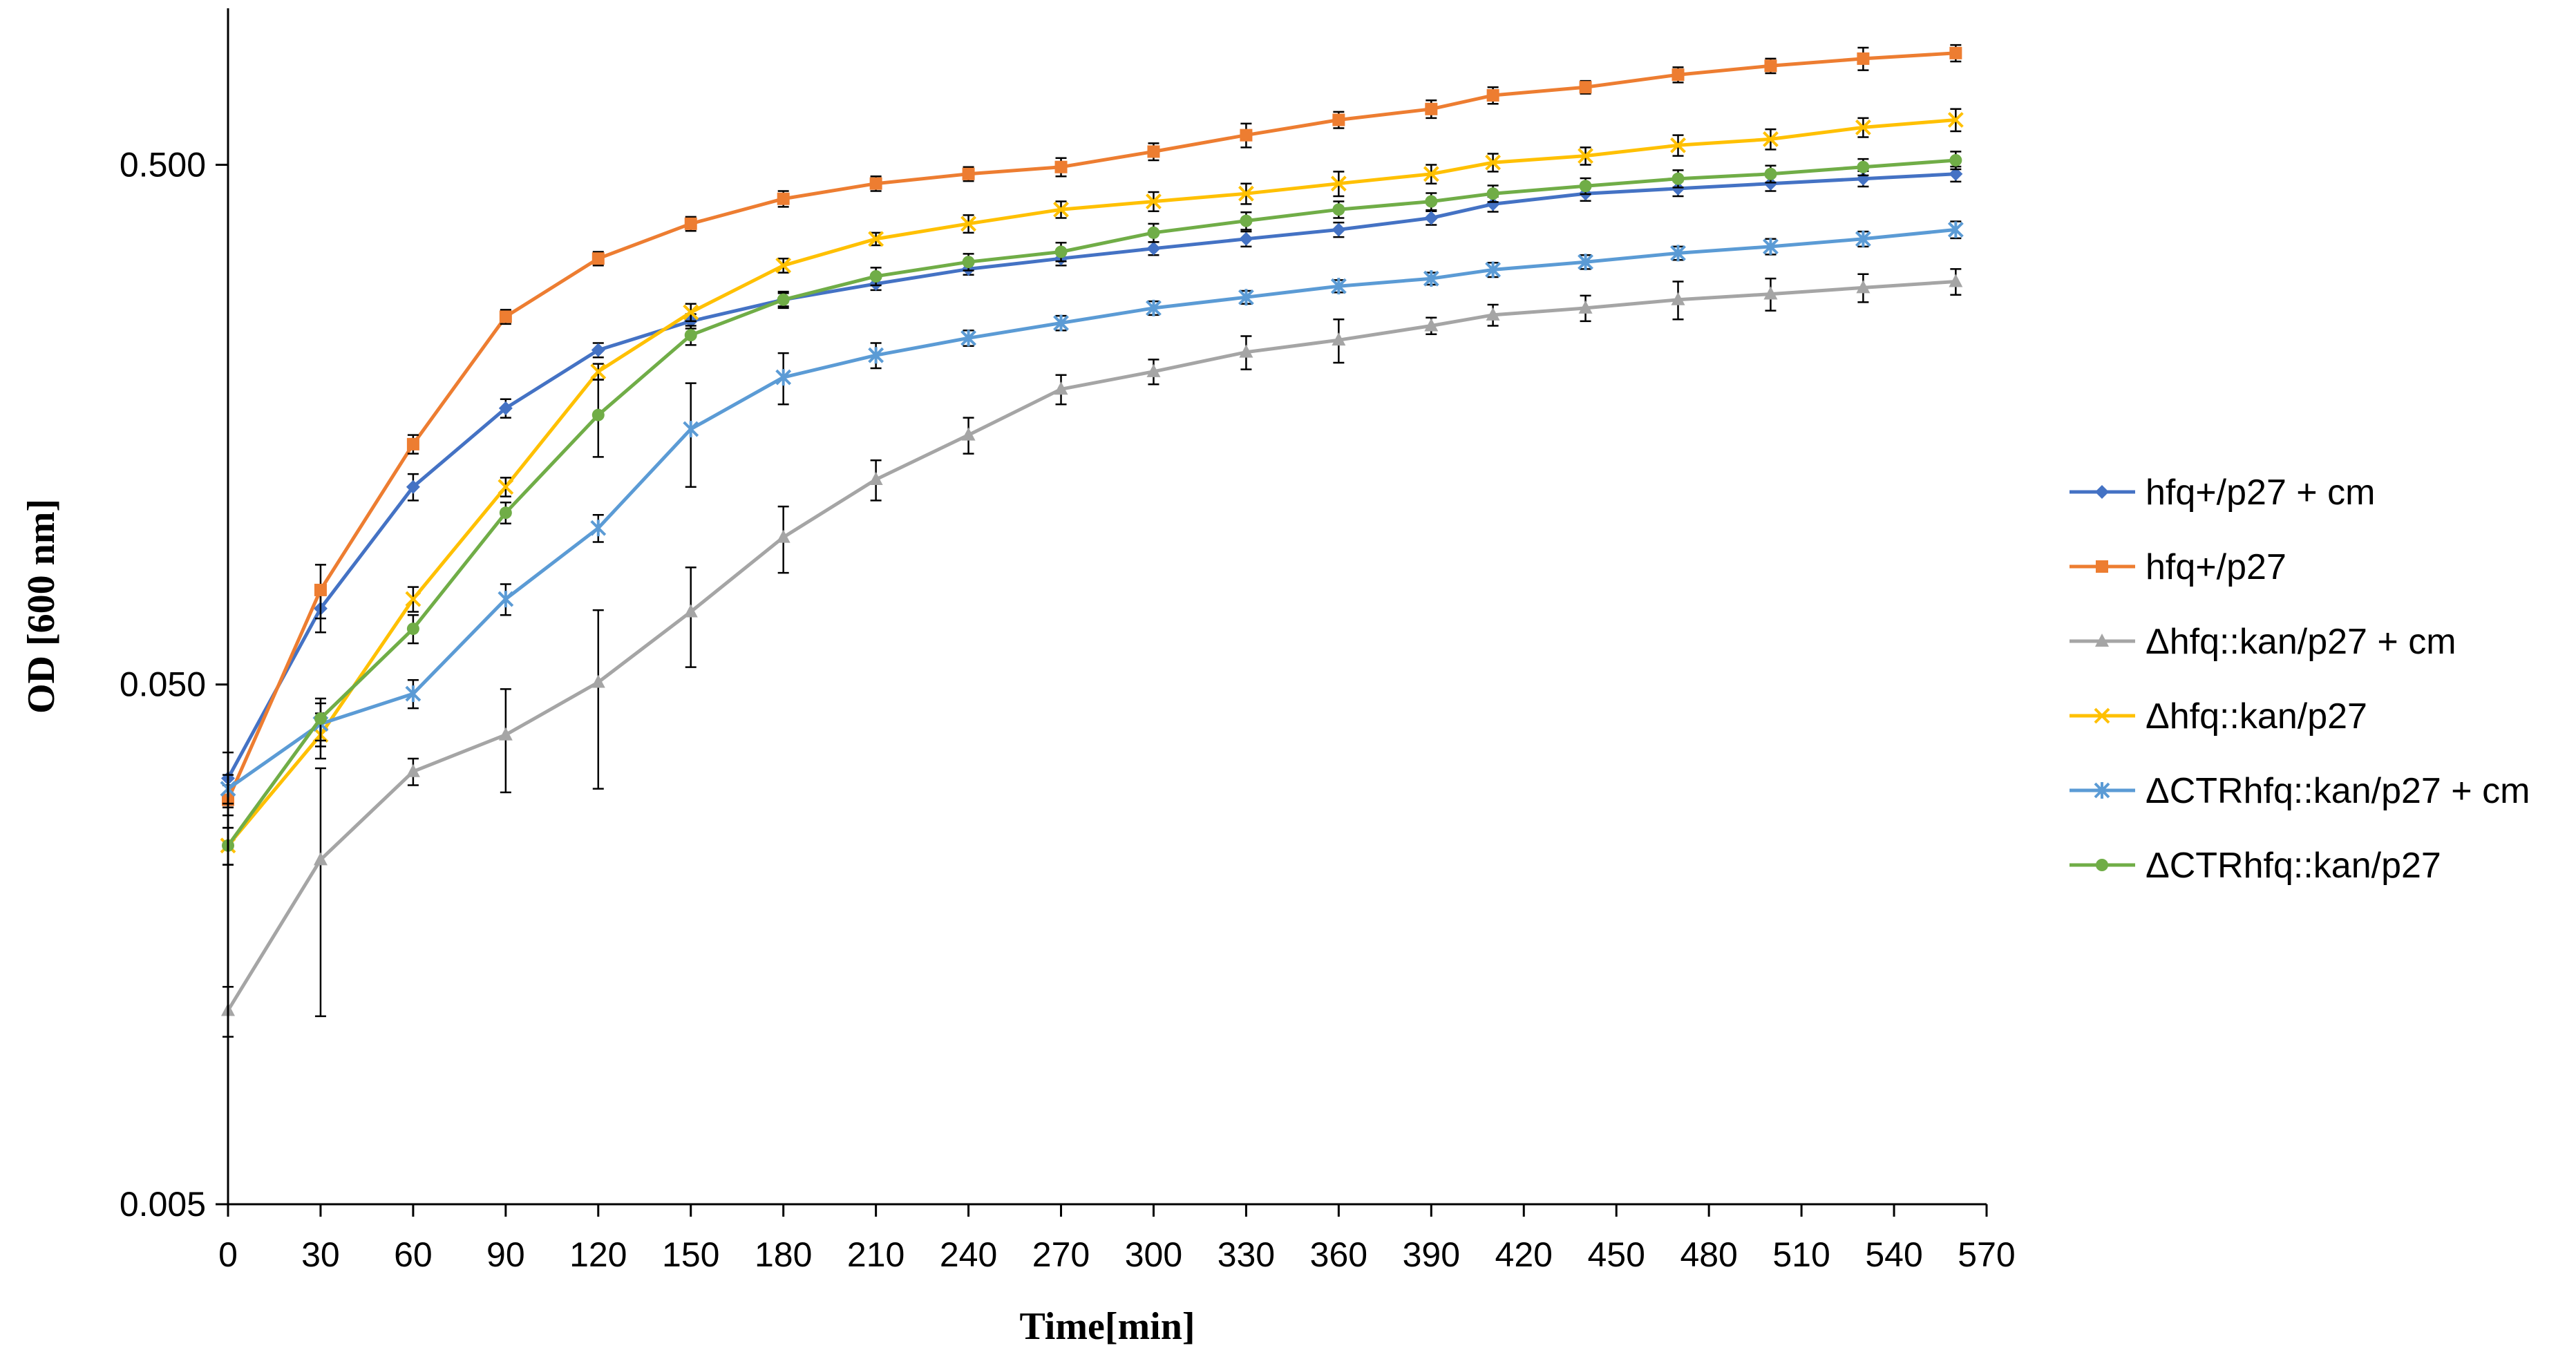 The height and width of the screenshot is (1359, 2576). Describe the element at coordinates (2260, 493) in the screenshot. I see `legend-label: hfq+/p27 + cm` at that location.